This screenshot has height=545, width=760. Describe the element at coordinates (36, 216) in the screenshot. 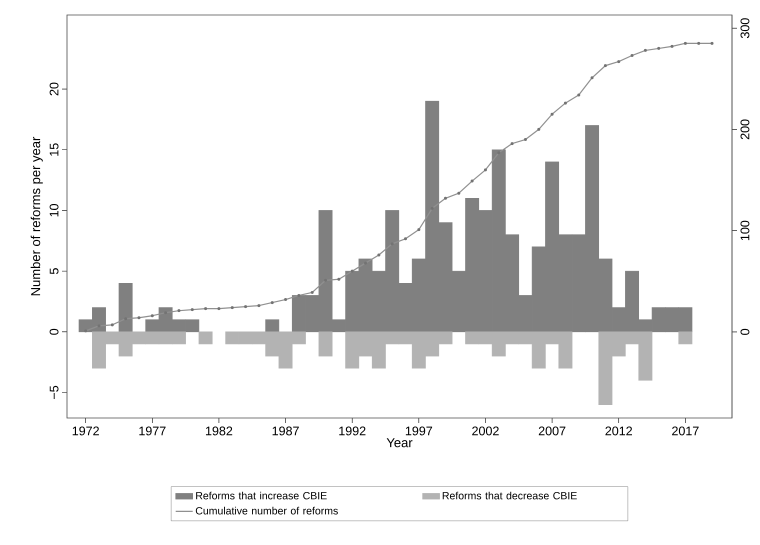

I see `y-axis-title: Number of reforms per year` at that location.